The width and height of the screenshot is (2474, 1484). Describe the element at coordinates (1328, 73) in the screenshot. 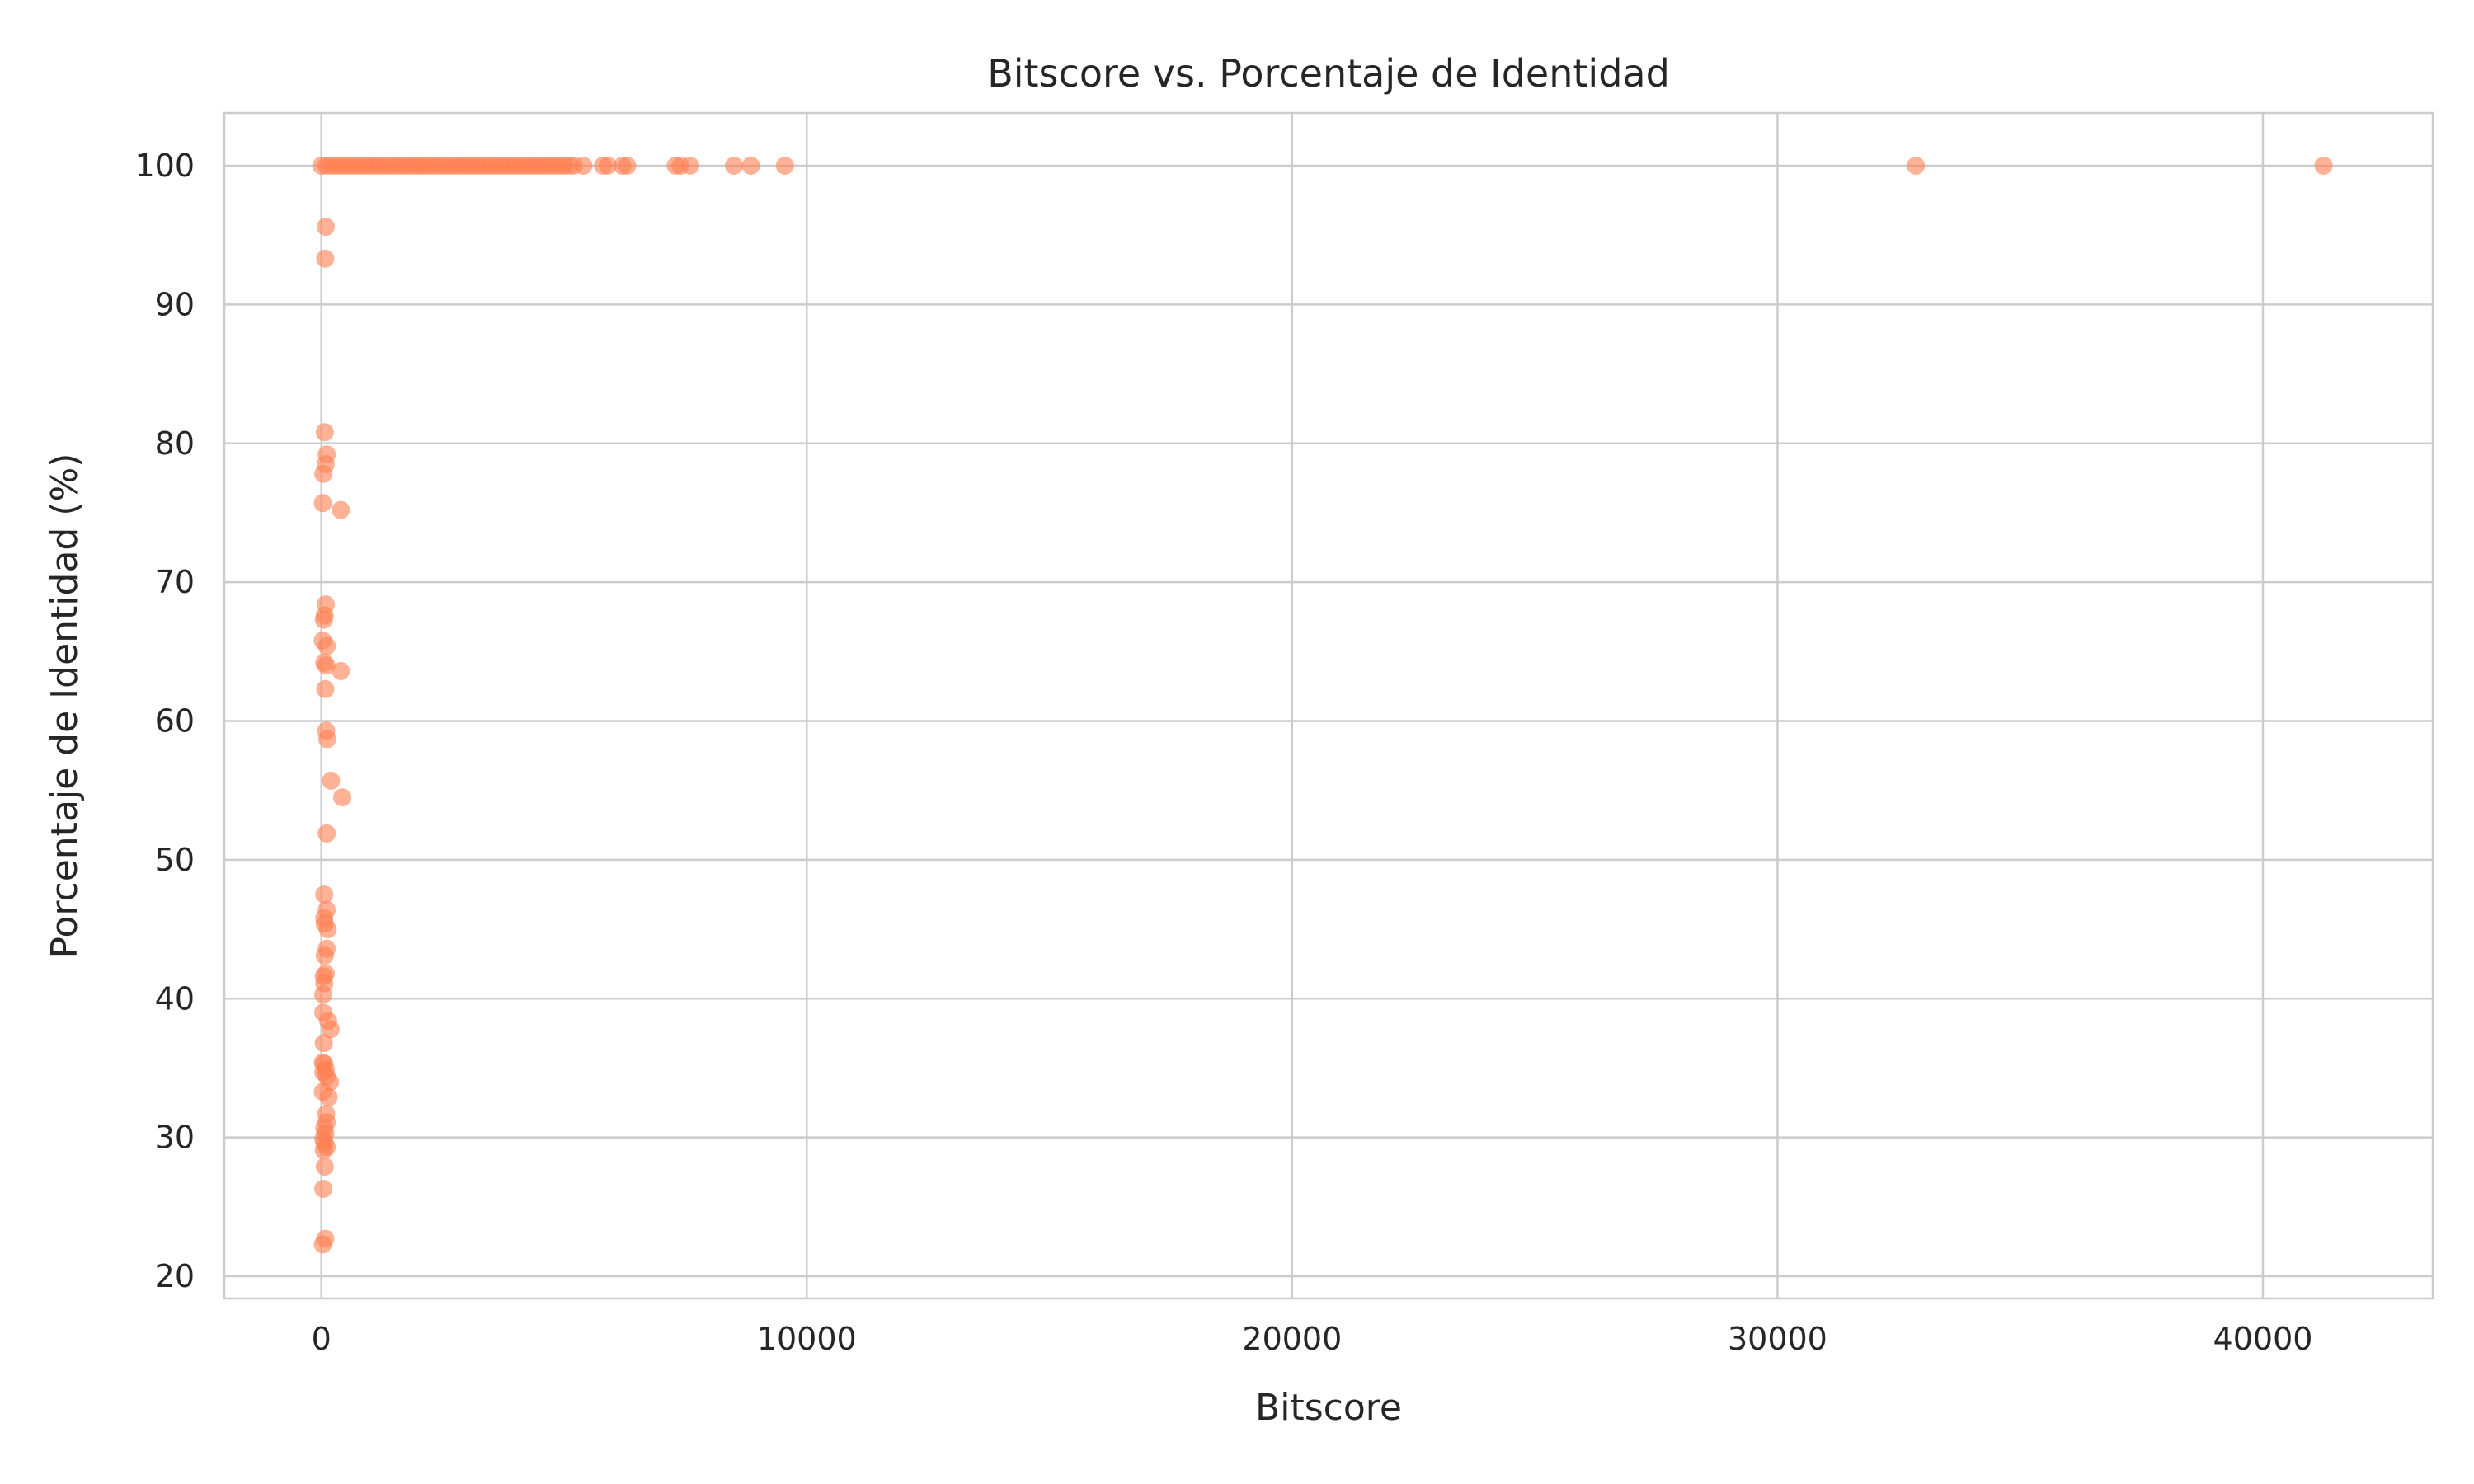

I see `chart-title: Bitscore vs. Porcentaje de Identidad` at that location.